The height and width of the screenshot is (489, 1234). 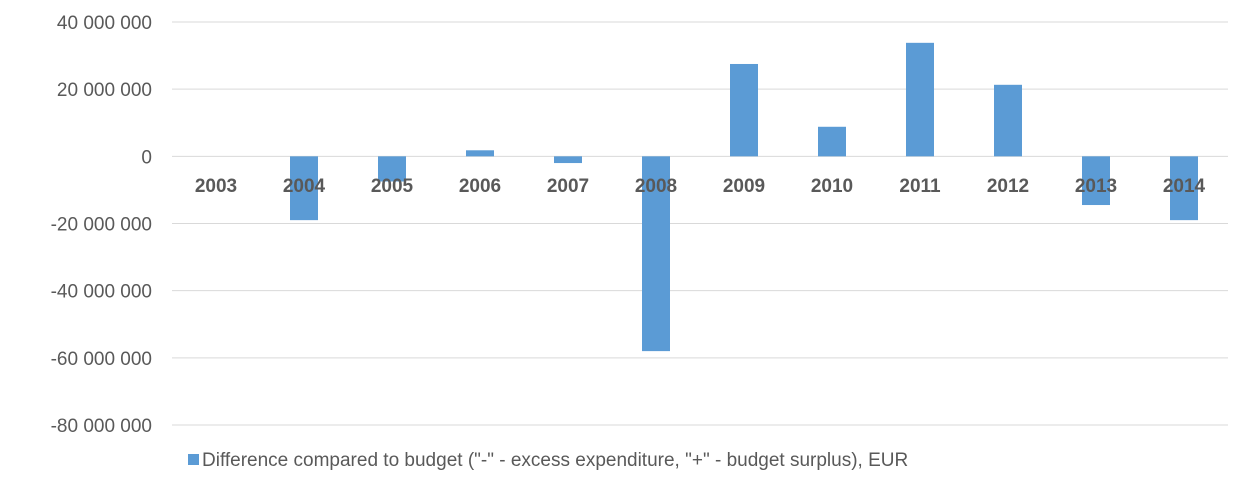 I want to click on bar-2006, so click(x=480, y=153).